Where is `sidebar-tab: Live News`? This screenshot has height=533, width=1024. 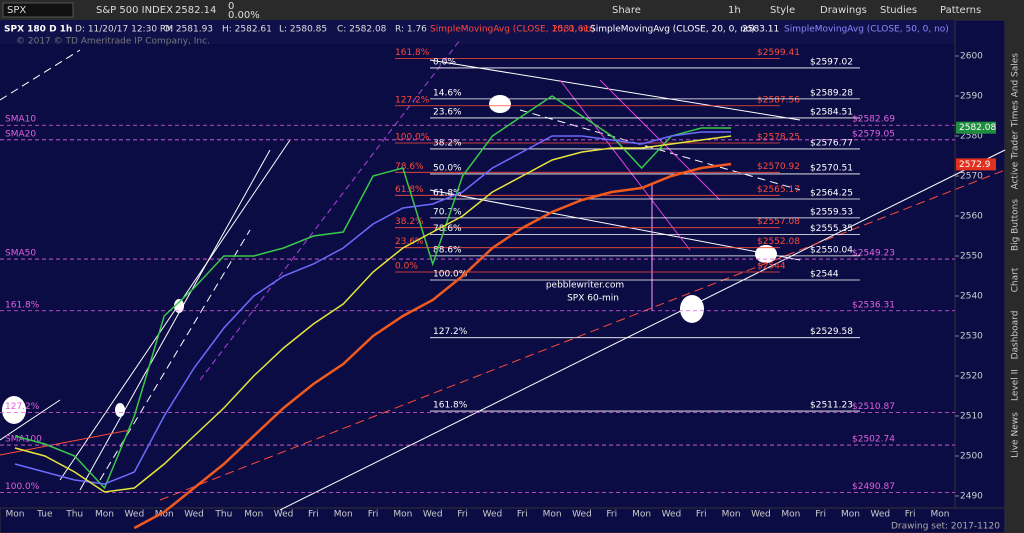 sidebar-tab: Live News is located at coordinates (1016, 435).